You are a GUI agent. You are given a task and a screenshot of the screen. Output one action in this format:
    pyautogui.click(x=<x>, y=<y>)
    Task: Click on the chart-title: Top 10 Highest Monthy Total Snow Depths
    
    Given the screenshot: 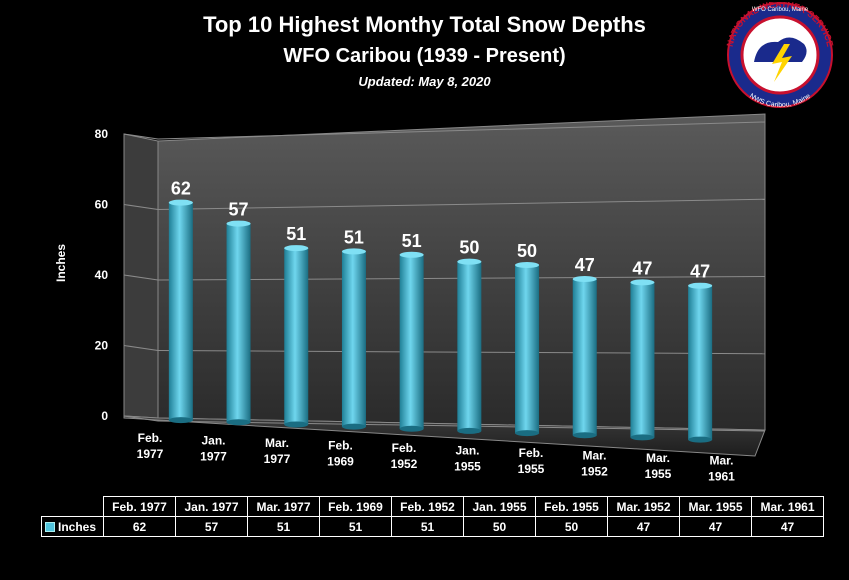 What is the action you would take?
    pyautogui.click(x=424, y=24)
    